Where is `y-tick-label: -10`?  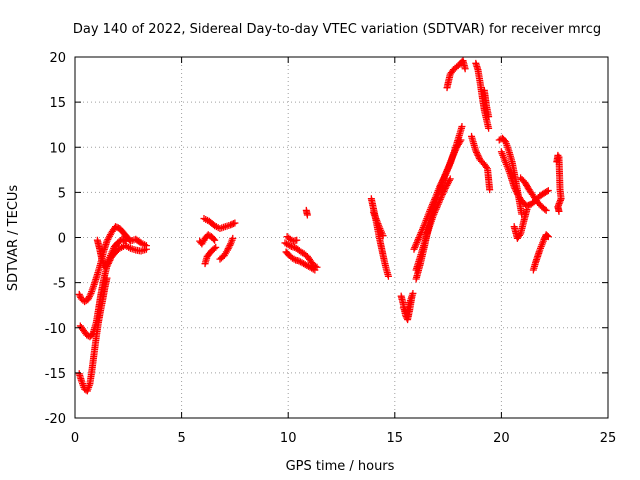
y-tick-label: -10 is located at coordinates (55, 329).